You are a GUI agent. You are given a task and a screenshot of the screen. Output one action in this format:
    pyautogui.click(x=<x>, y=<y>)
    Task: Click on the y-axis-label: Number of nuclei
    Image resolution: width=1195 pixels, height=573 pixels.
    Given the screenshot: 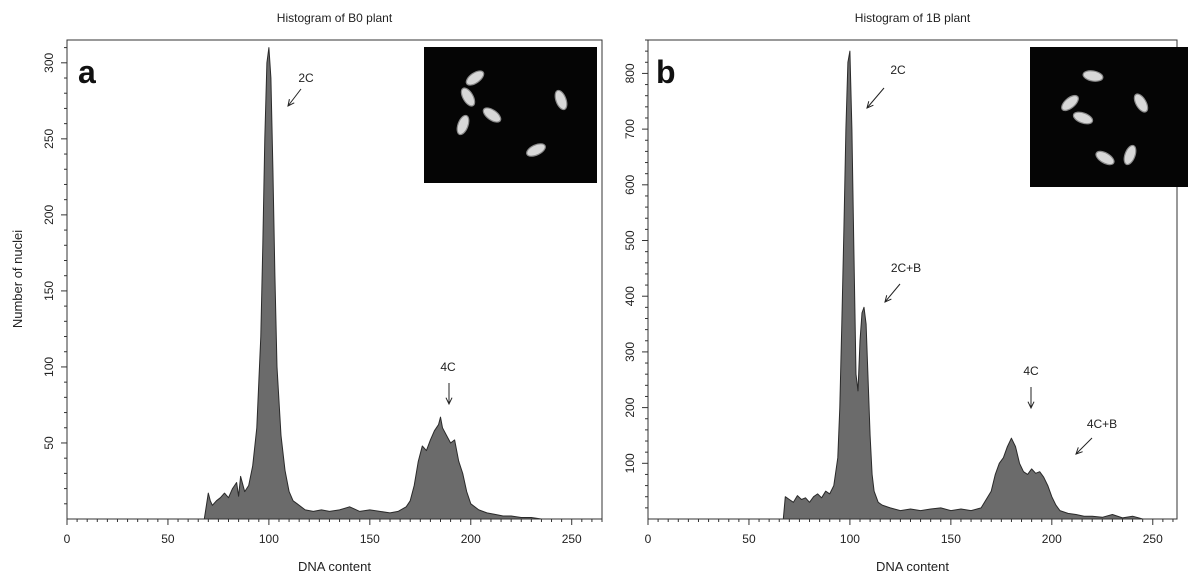 What is the action you would take?
    pyautogui.click(x=17, y=279)
    